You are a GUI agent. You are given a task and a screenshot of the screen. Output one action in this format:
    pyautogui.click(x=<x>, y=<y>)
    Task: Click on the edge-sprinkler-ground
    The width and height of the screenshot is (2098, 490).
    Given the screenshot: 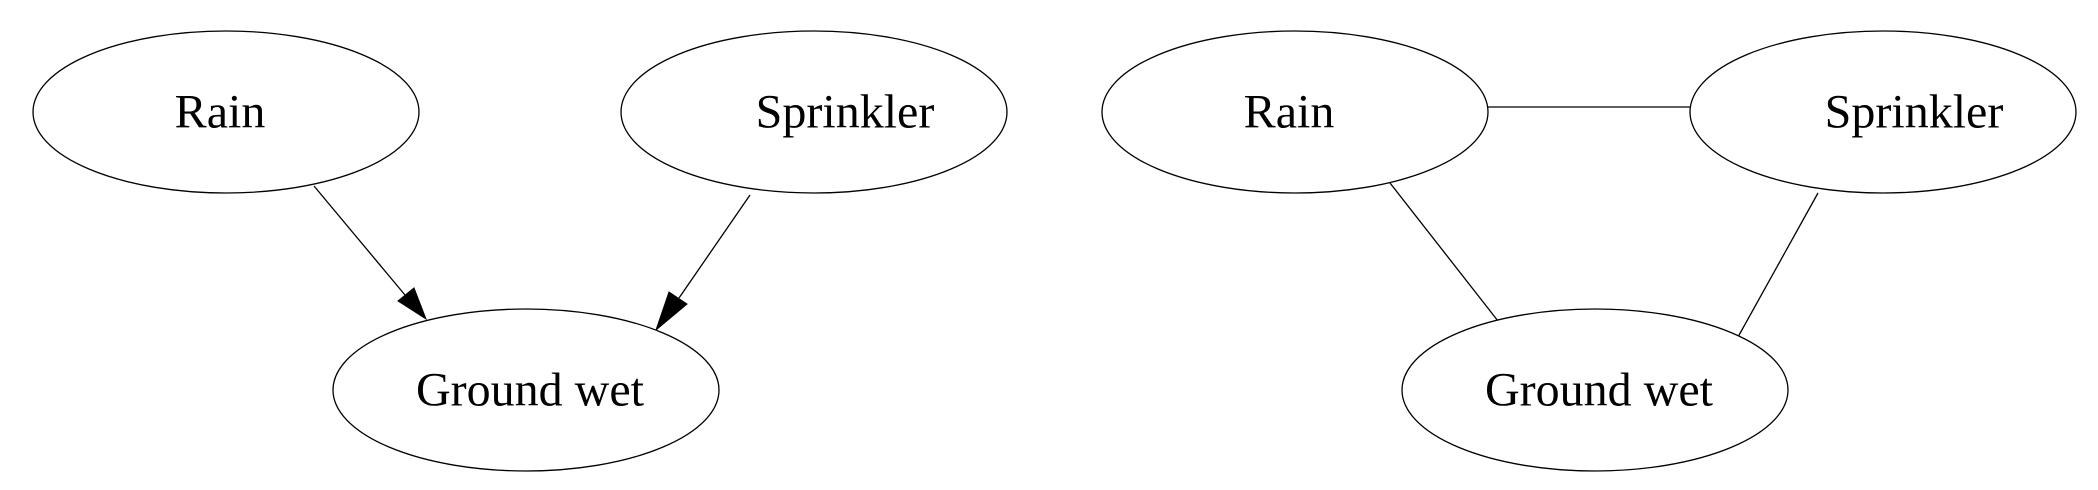 What is the action you would take?
    pyautogui.click(x=1775, y=269)
    